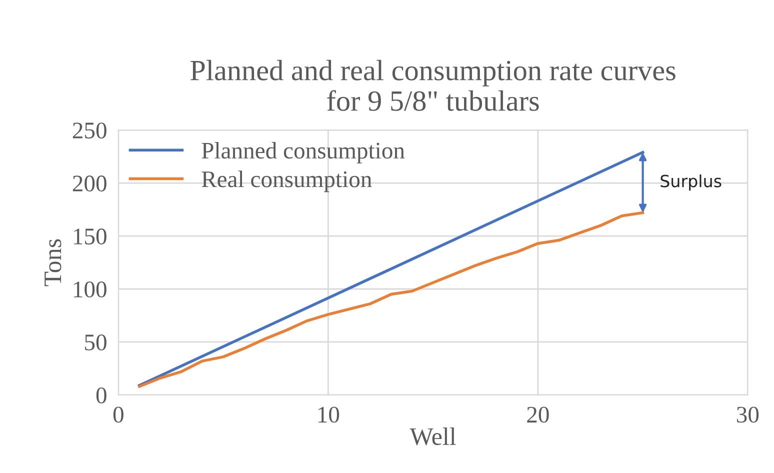  Describe the element at coordinates (433, 436) in the screenshot. I see `x-axis-title: Well` at that location.